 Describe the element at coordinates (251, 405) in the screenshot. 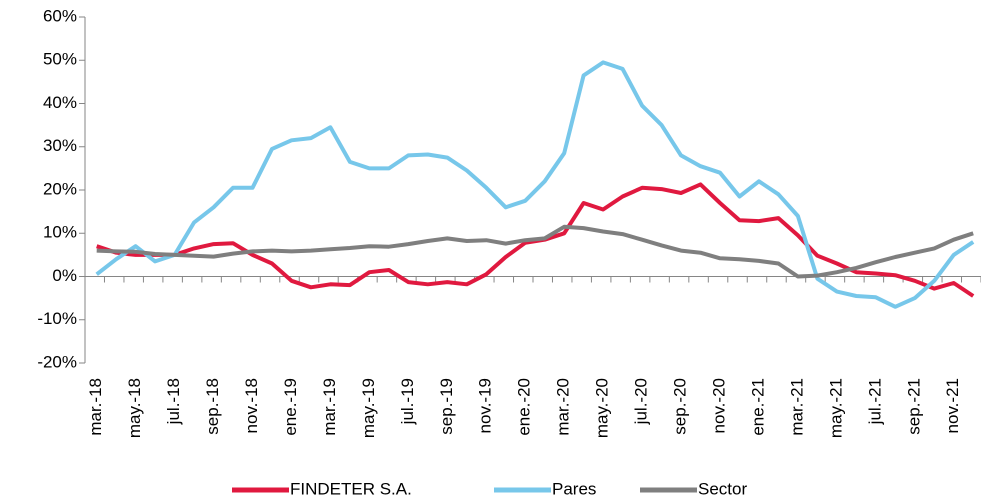

I see `x-tick-label: nov.-18` at that location.